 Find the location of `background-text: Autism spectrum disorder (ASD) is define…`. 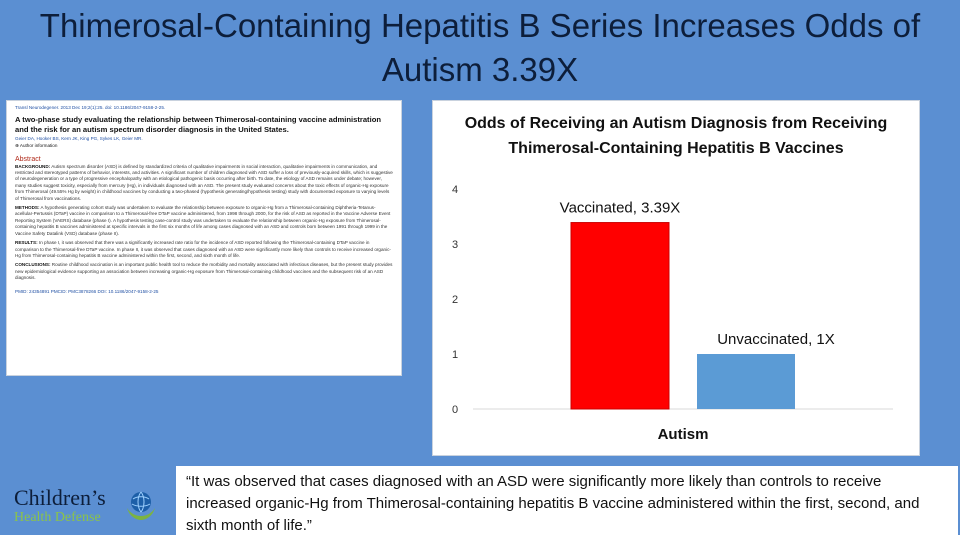

background-text: Autism spectrum disorder (ASD) is define… is located at coordinates (204, 182).